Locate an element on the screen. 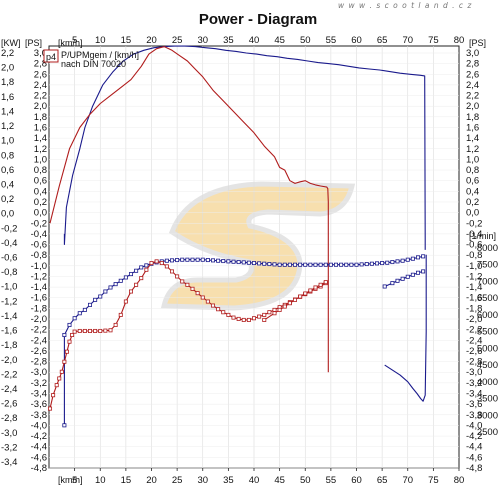 Image resolution: width=500 pixels, height=500 pixels. x-tick-bottom-15: 80 is located at coordinates (459, 480).